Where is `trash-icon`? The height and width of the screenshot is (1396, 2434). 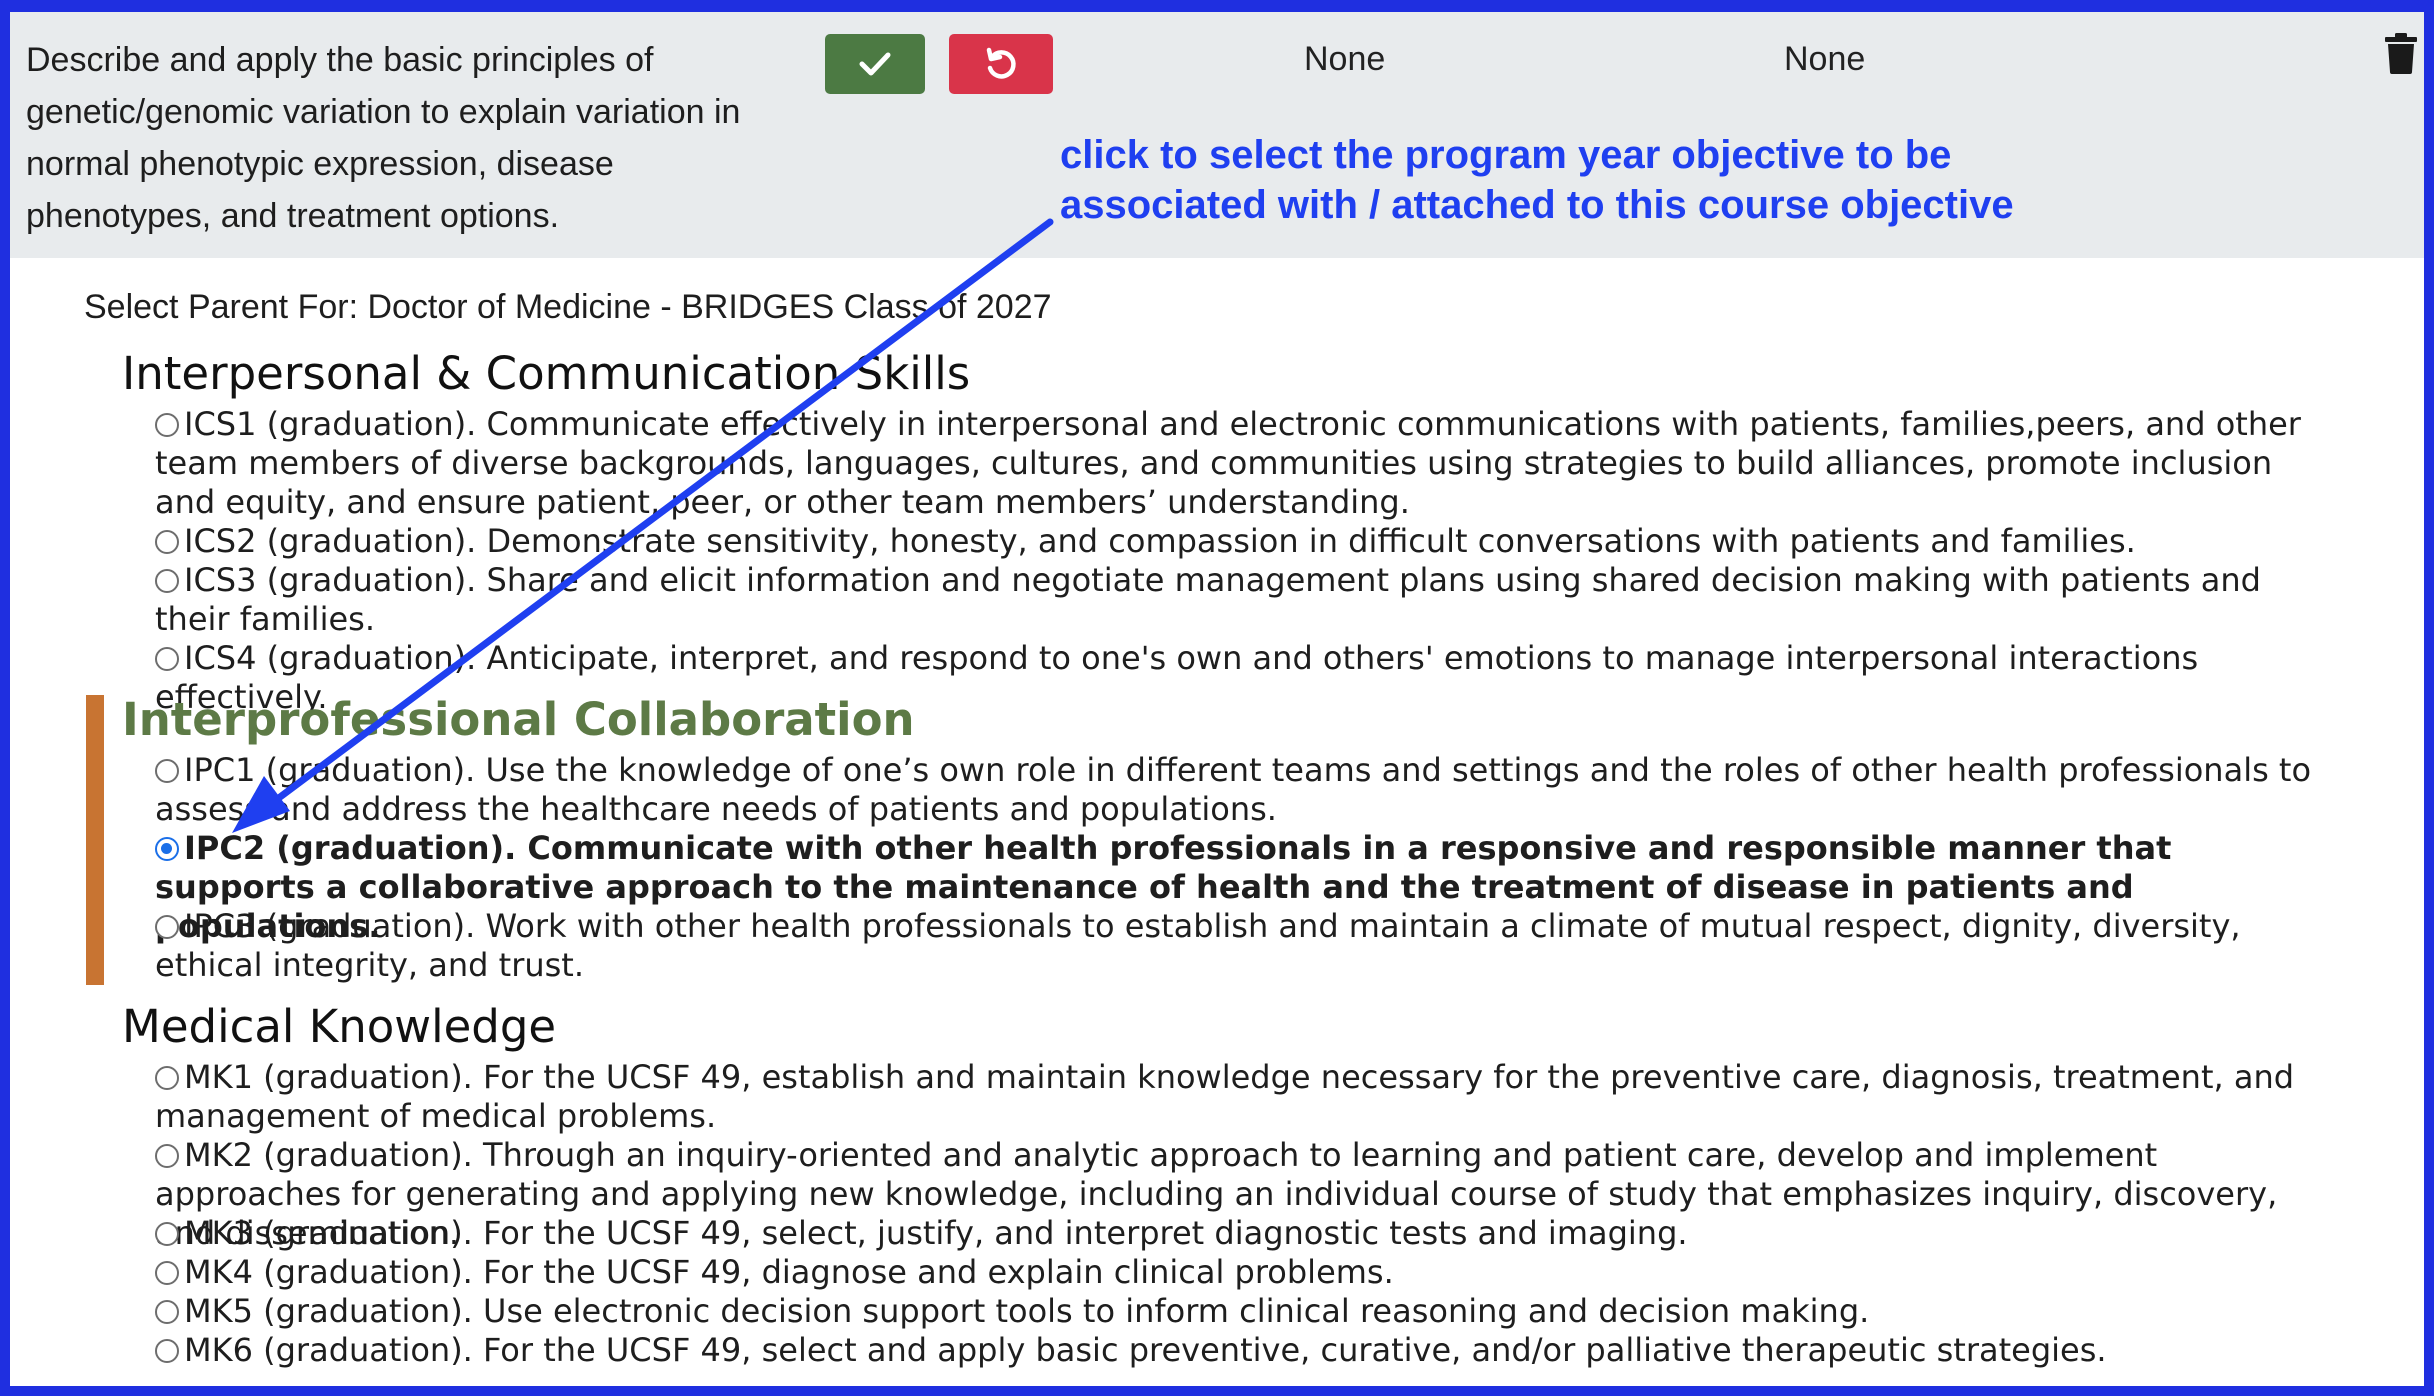 trash-icon is located at coordinates (2401, 53).